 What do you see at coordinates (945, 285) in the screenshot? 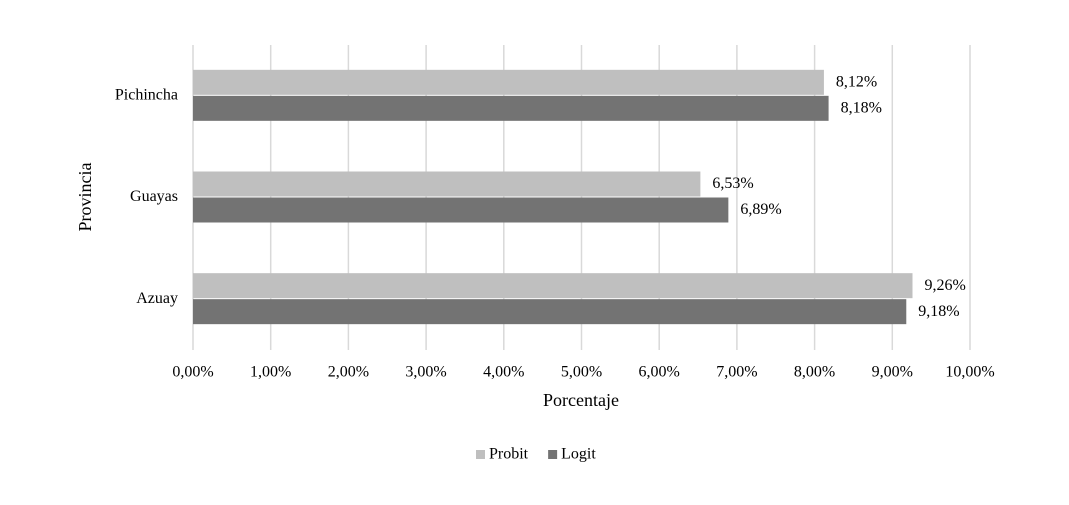
I see `data-label: 9,26%` at bounding box center [945, 285].